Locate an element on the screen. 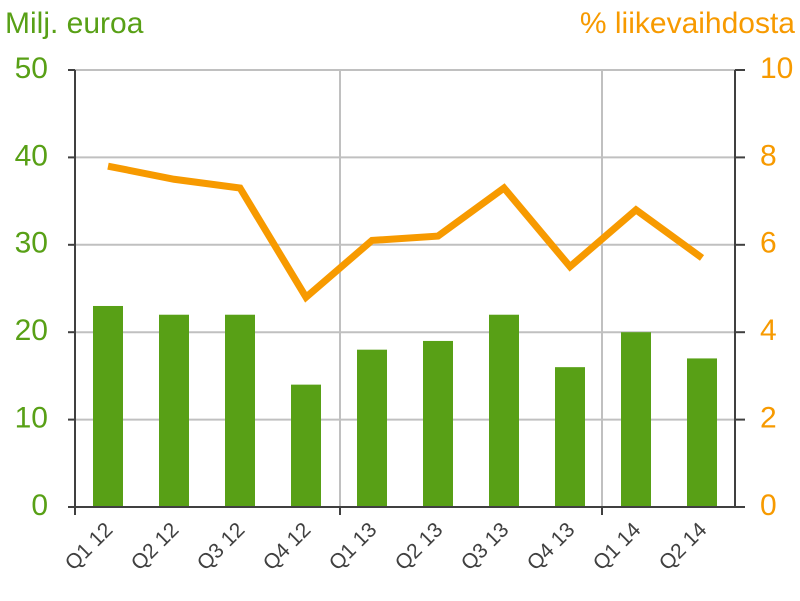  y2-tick-label: 0 is located at coordinates (768, 505).